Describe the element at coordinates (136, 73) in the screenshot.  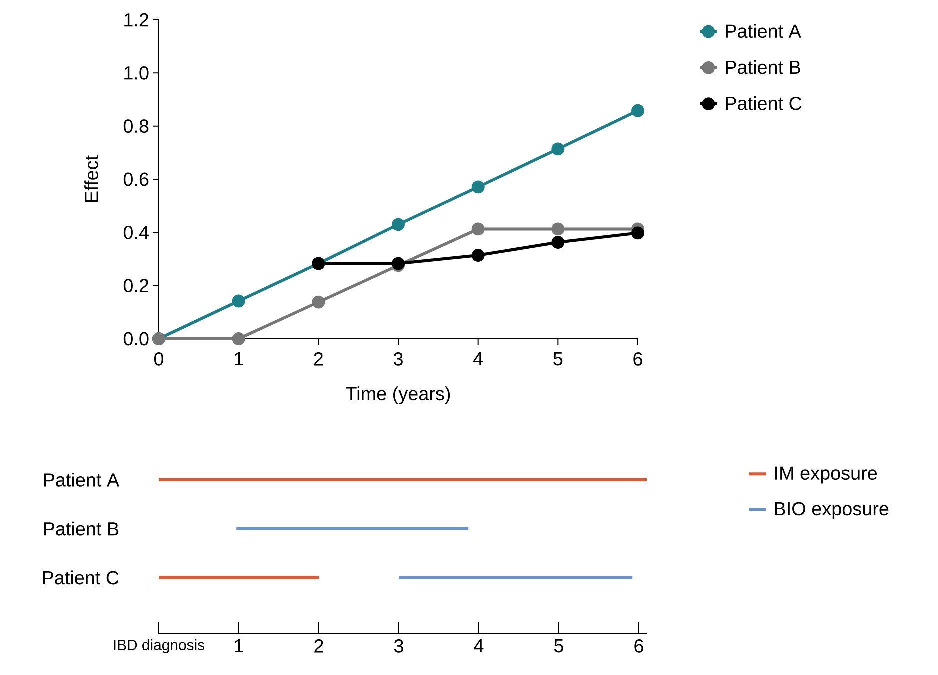
I see `y-tick-label: 1.0` at that location.